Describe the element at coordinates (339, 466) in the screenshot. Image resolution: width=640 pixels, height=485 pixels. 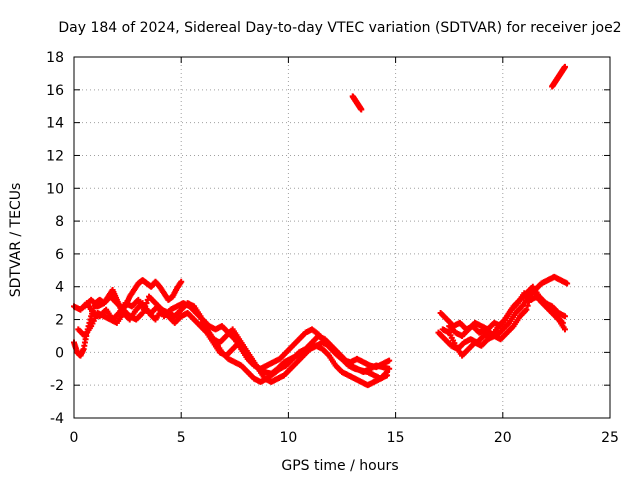
I see `x-axis-label: GPS time / hours` at that location.